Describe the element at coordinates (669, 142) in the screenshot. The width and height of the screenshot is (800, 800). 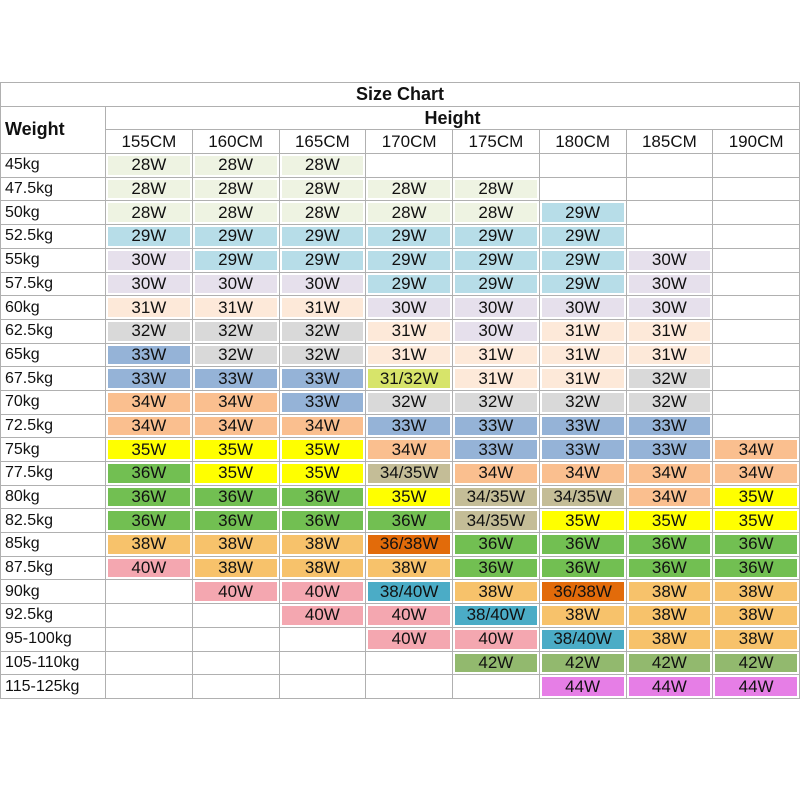
I see `column-header: 185CM` at that location.